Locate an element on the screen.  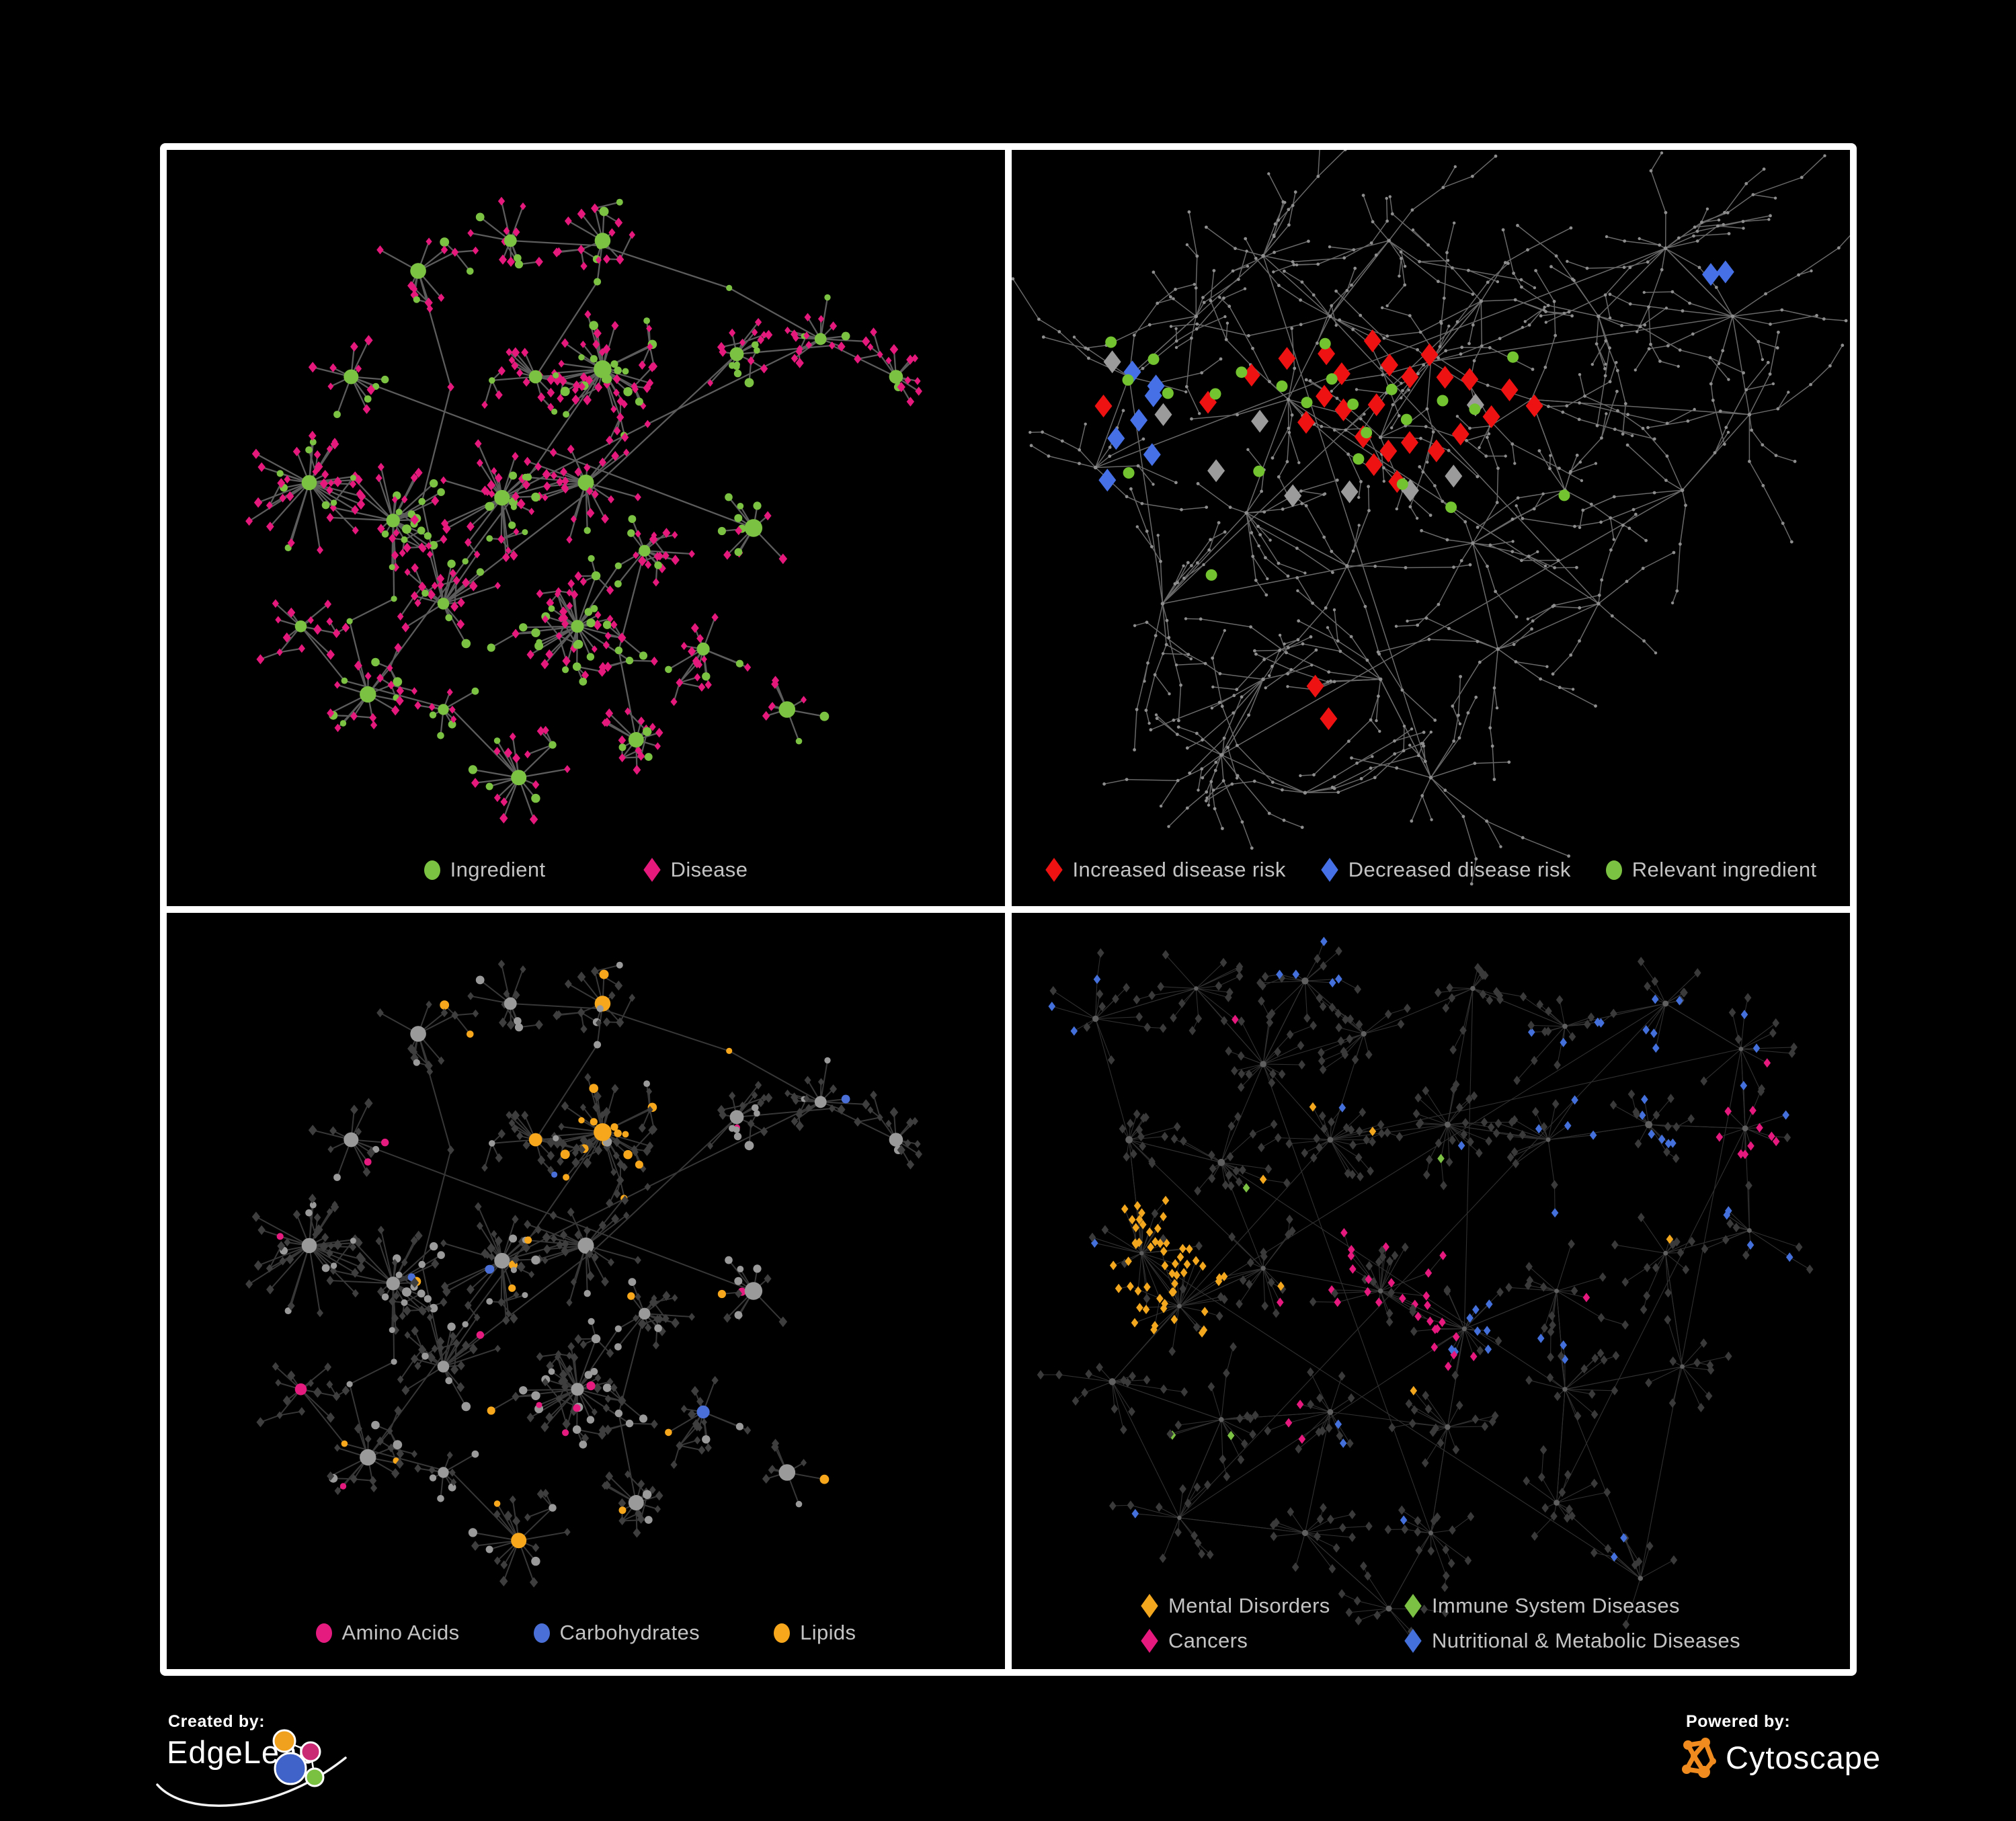
legend-label: Ingredient is located at coordinates (498, 870).